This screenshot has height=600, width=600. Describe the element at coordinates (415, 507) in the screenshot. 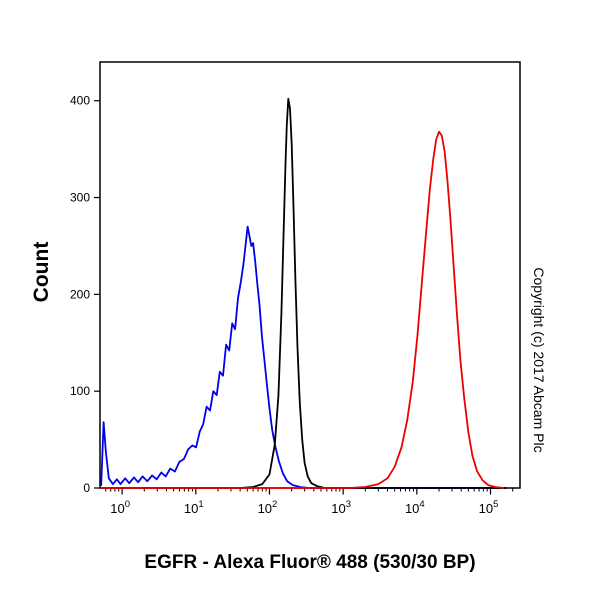

I see `x-tick-label: 10⁴` at that location.